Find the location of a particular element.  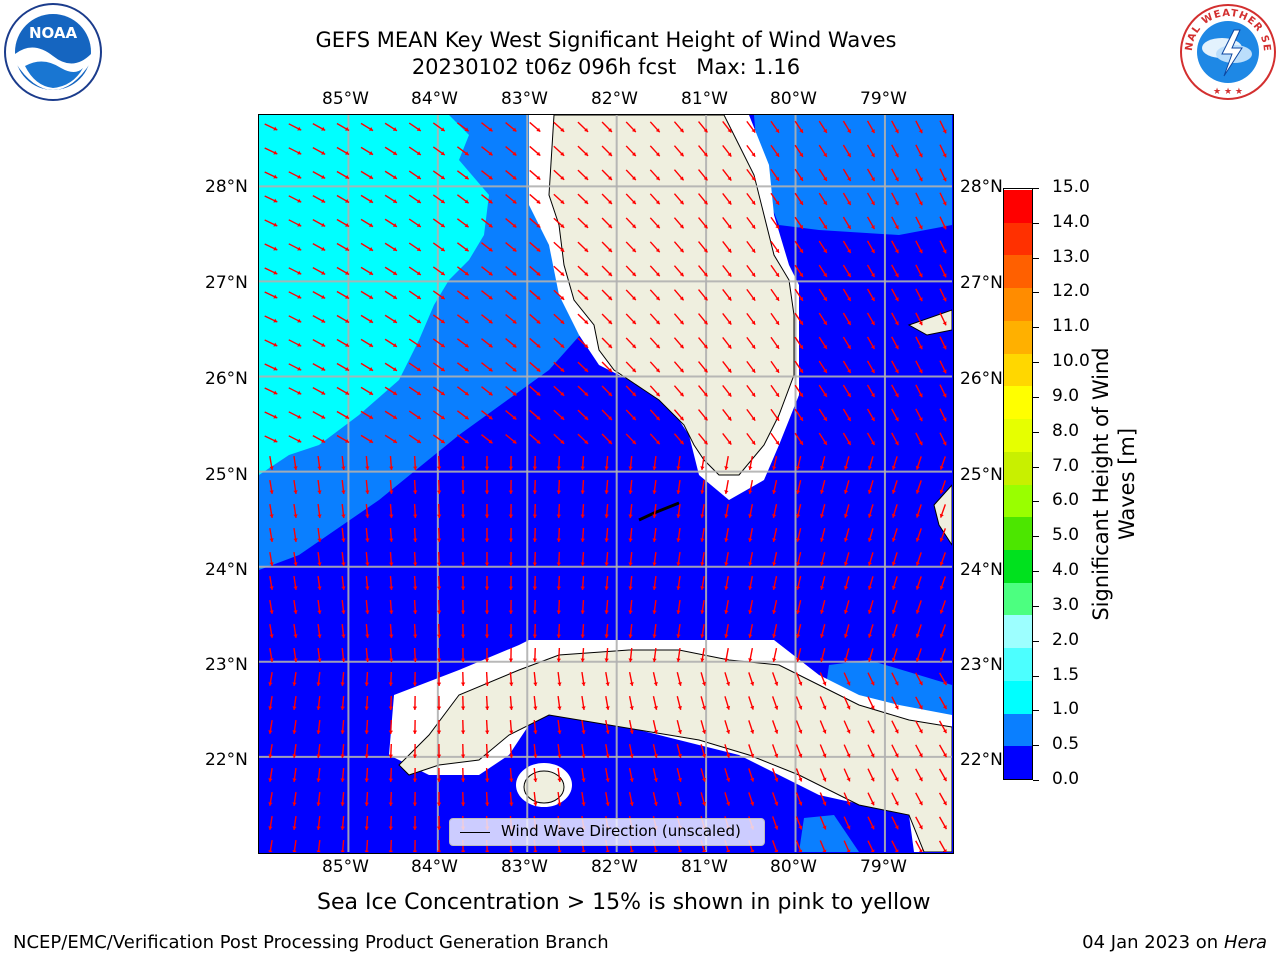

colorbar-tick-label: 15.0 is located at coordinates (1071, 187).